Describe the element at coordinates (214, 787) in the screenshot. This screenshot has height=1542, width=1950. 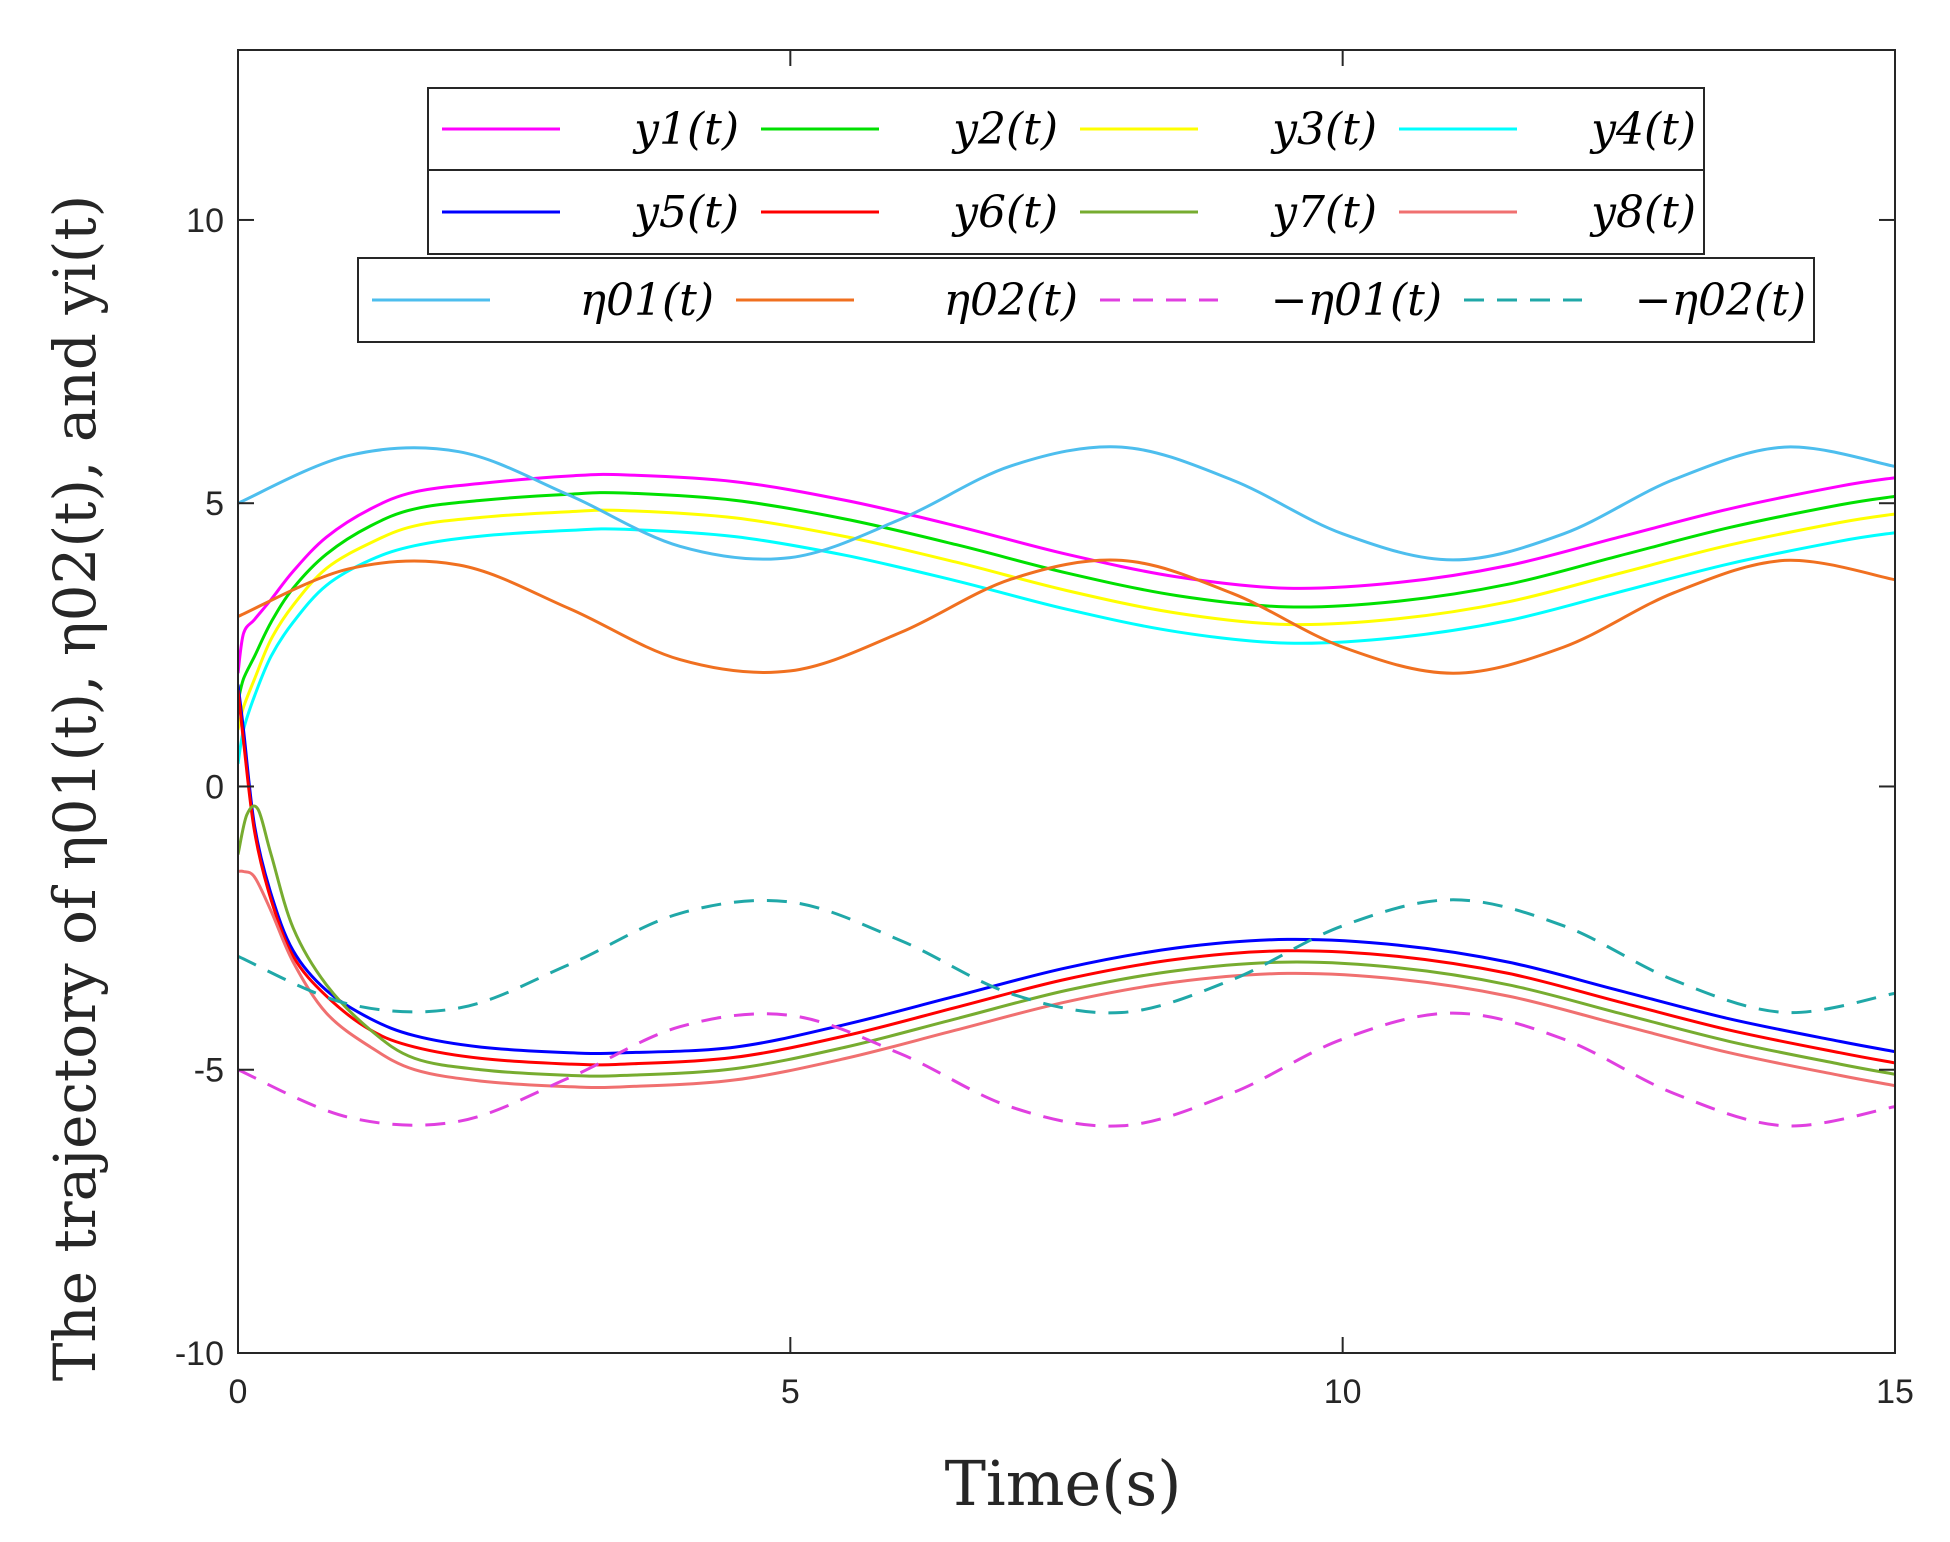
I see `y-tick-label: 0` at that location.